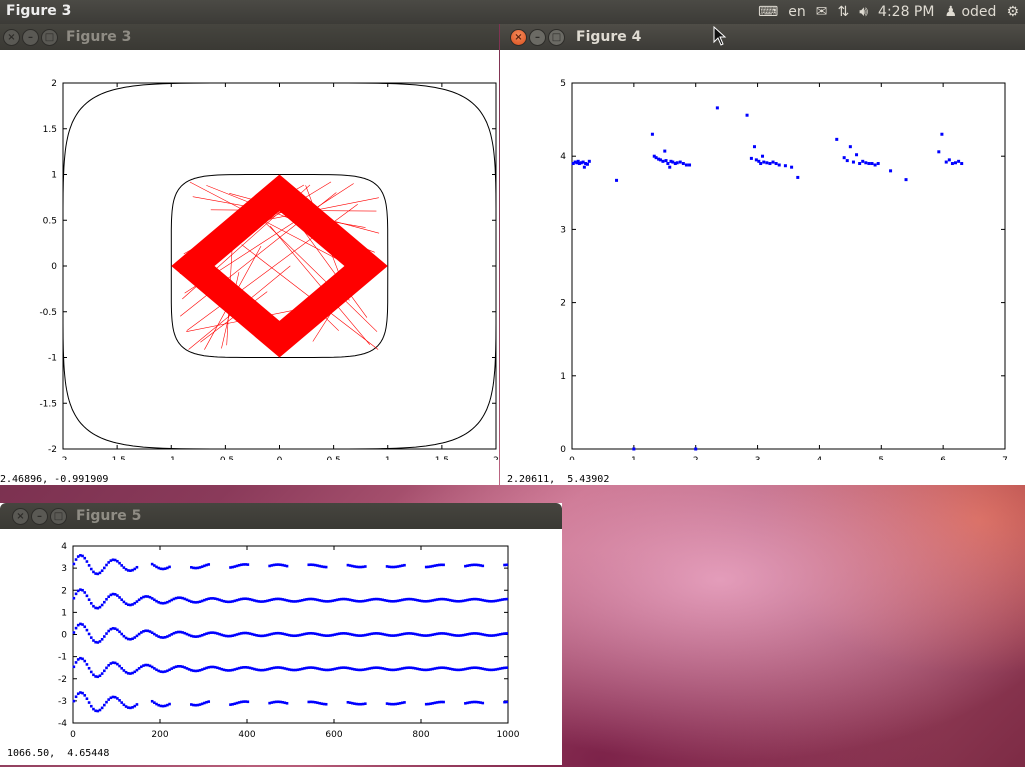  I want to click on figure5-titlebar: × – □ Figure 5, so click(281, 516).